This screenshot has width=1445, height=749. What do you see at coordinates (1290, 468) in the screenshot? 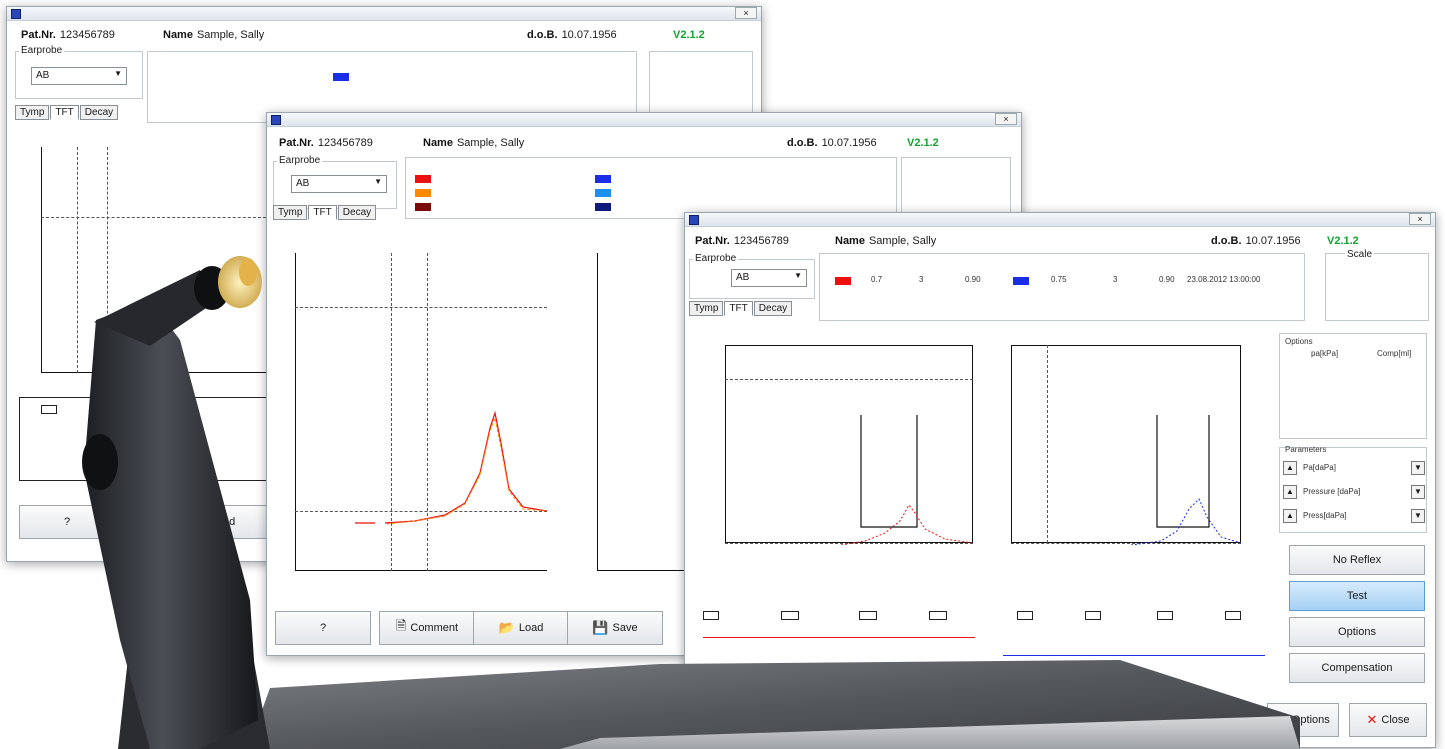
I see `spin-up-1: ▲` at bounding box center [1290, 468].